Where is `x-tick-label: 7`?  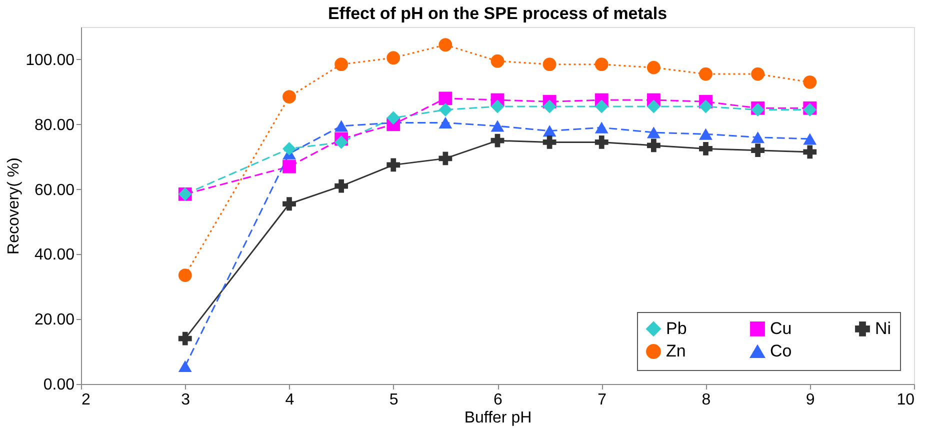
x-tick-label: 7 is located at coordinates (602, 400).